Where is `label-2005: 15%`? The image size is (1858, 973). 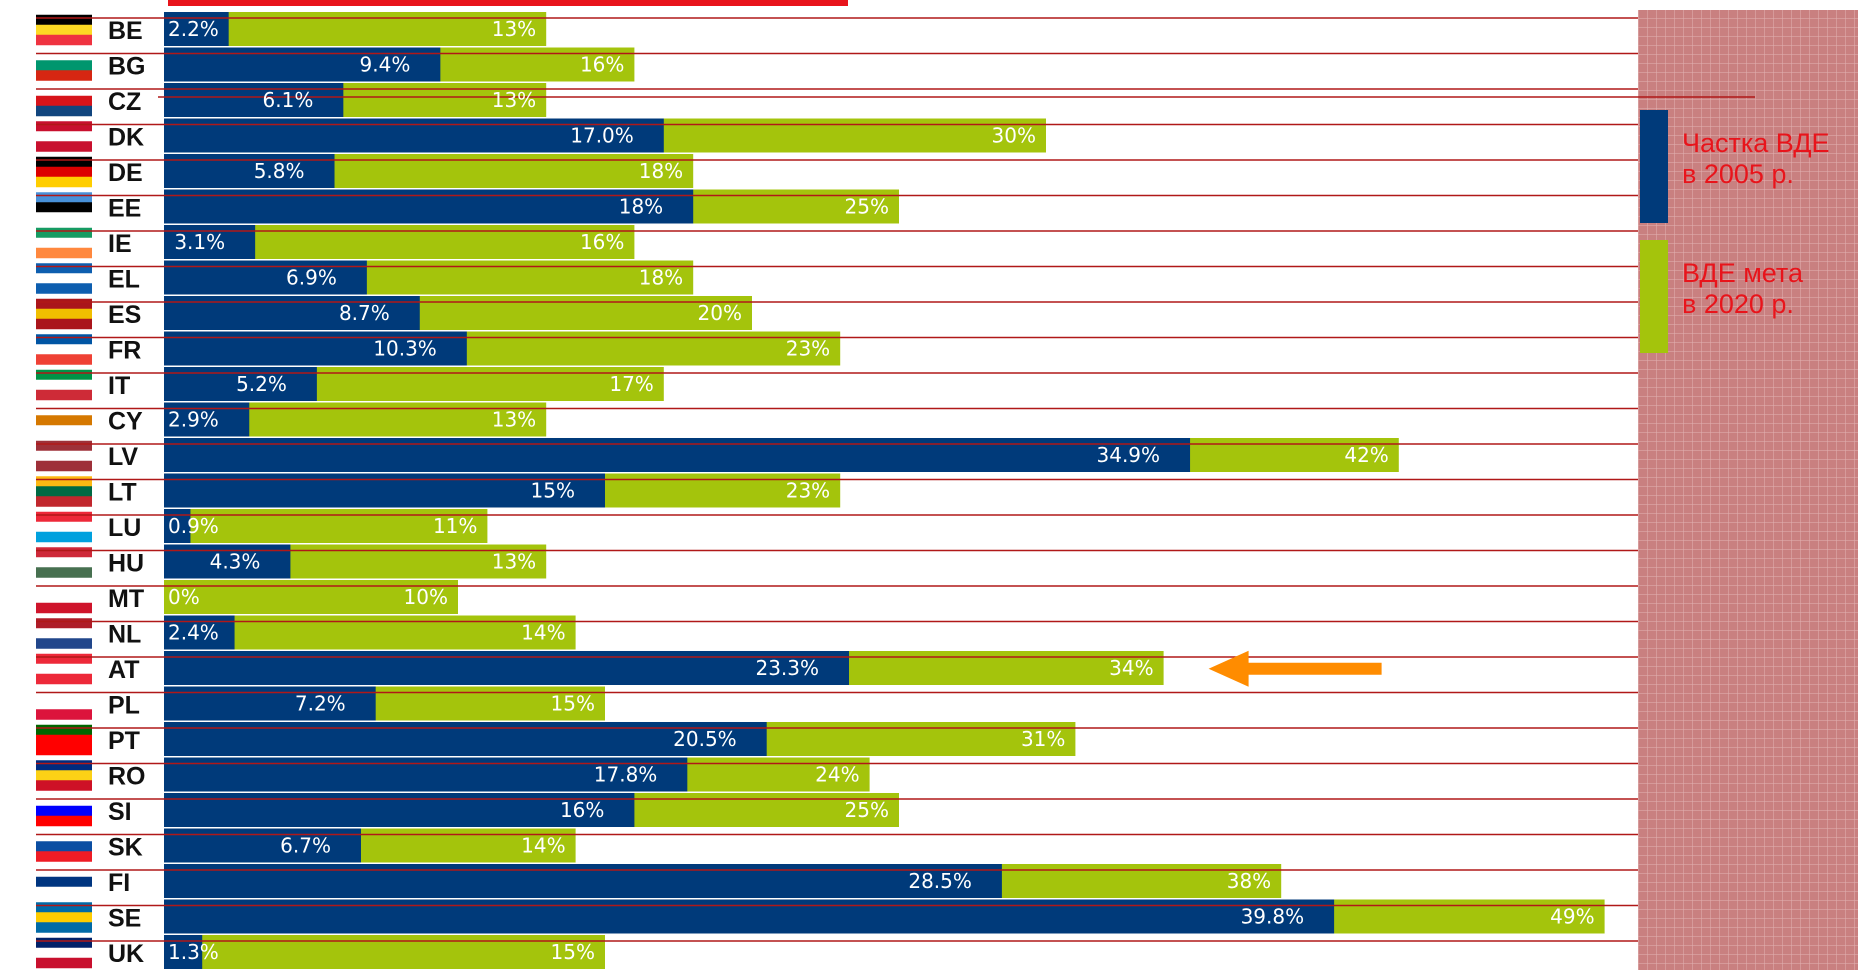 label-2005: 15% is located at coordinates (553, 491).